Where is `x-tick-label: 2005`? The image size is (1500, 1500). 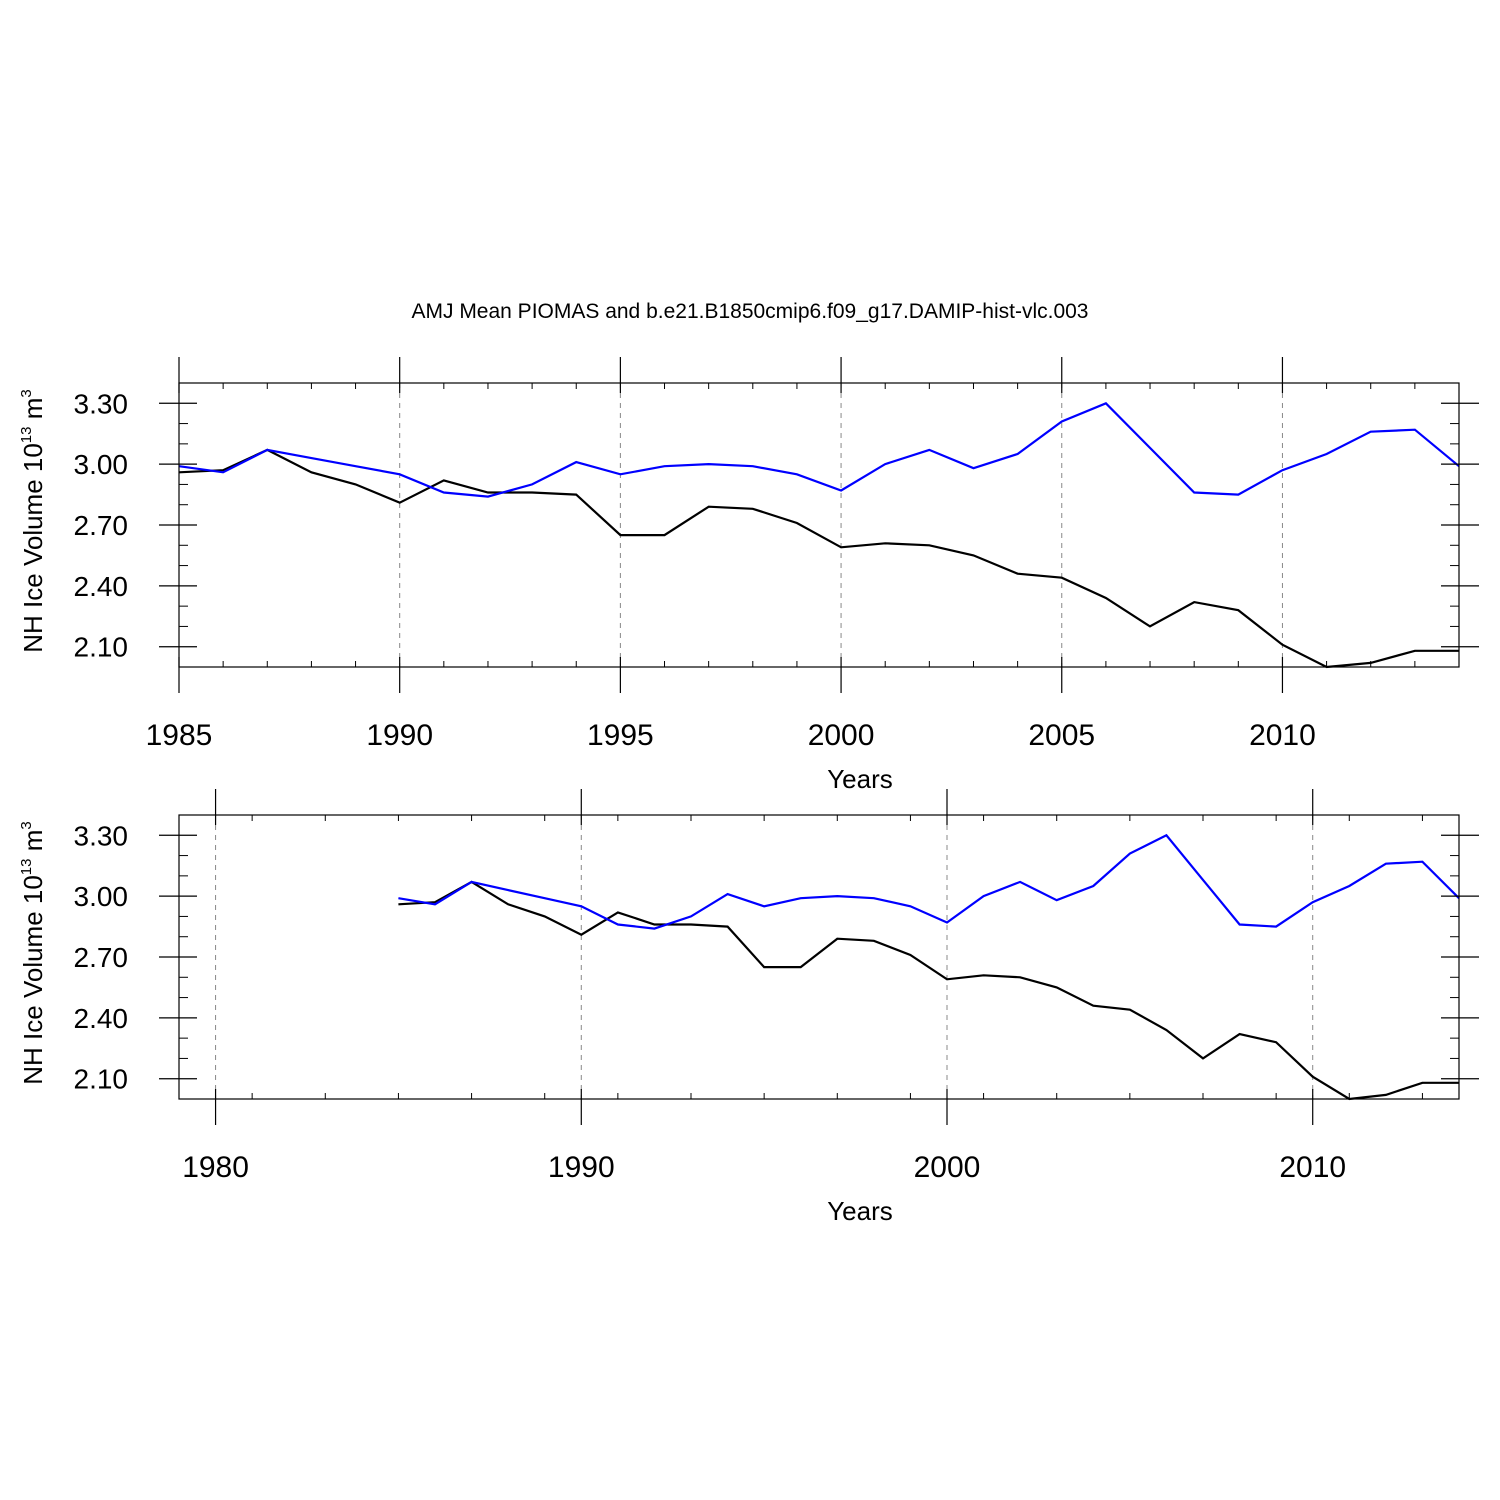
x-tick-label: 2005 is located at coordinates (1061, 735).